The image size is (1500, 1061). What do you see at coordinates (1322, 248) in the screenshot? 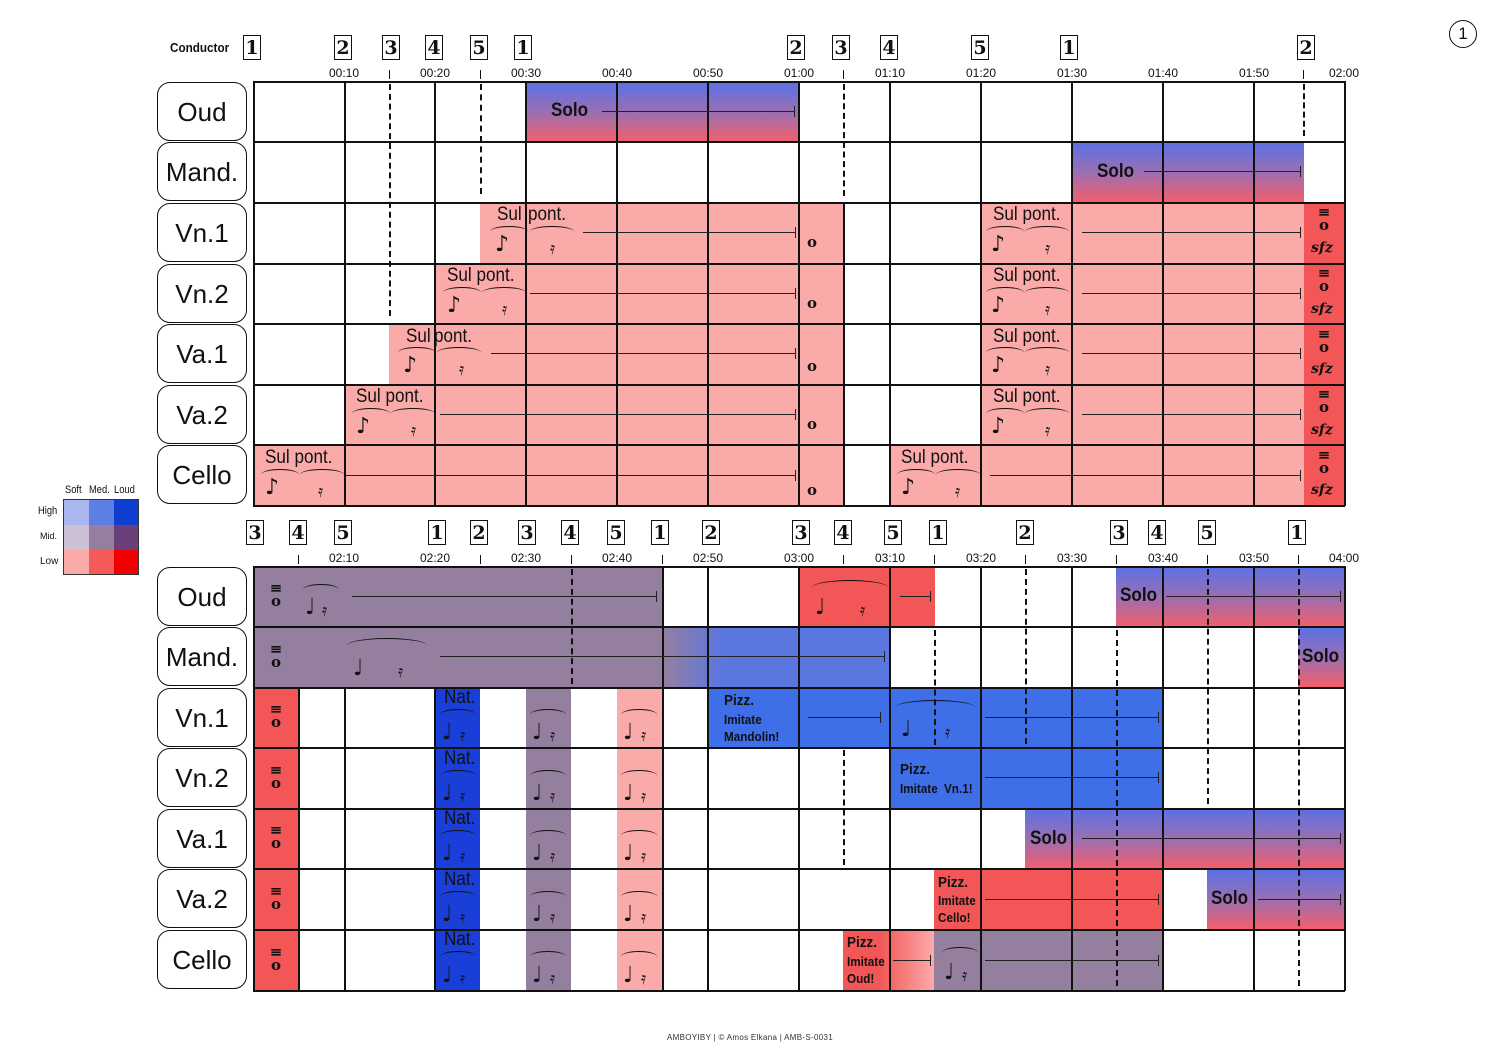
I see `sfz-mark: sfz` at bounding box center [1322, 248].